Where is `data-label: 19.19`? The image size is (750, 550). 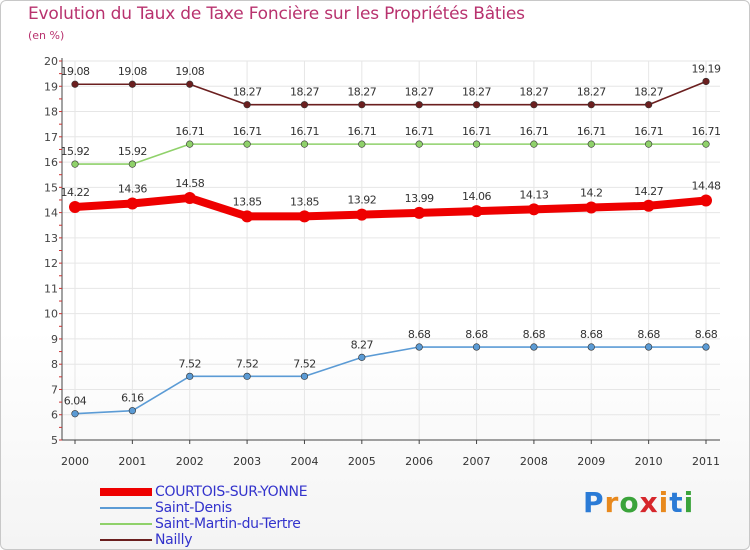
data-label: 19.19 is located at coordinates (706, 68).